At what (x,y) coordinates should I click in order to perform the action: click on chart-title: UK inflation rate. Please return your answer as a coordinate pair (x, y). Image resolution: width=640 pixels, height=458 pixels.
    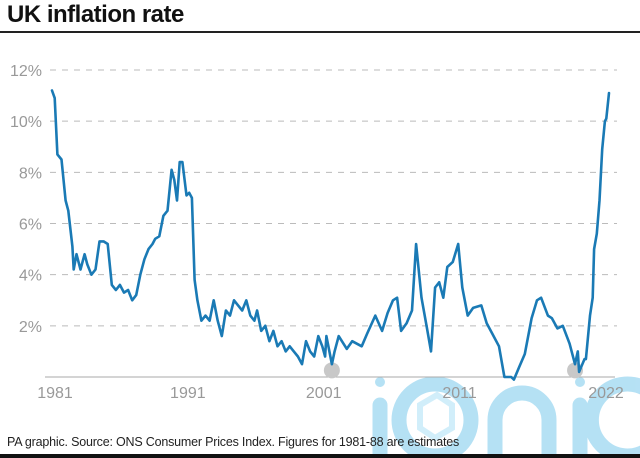
    Looking at the image, I should click on (95, 14).